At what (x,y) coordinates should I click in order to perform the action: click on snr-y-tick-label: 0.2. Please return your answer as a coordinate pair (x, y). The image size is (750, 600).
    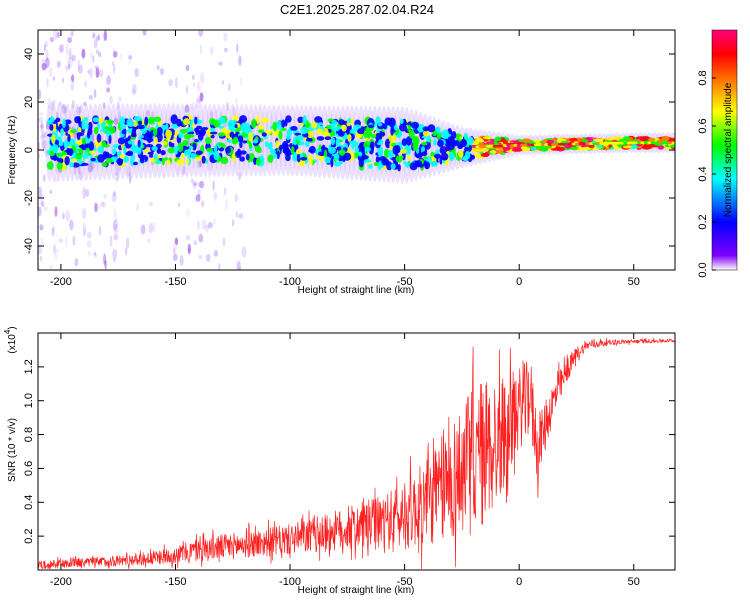
    Looking at the image, I should click on (29, 535).